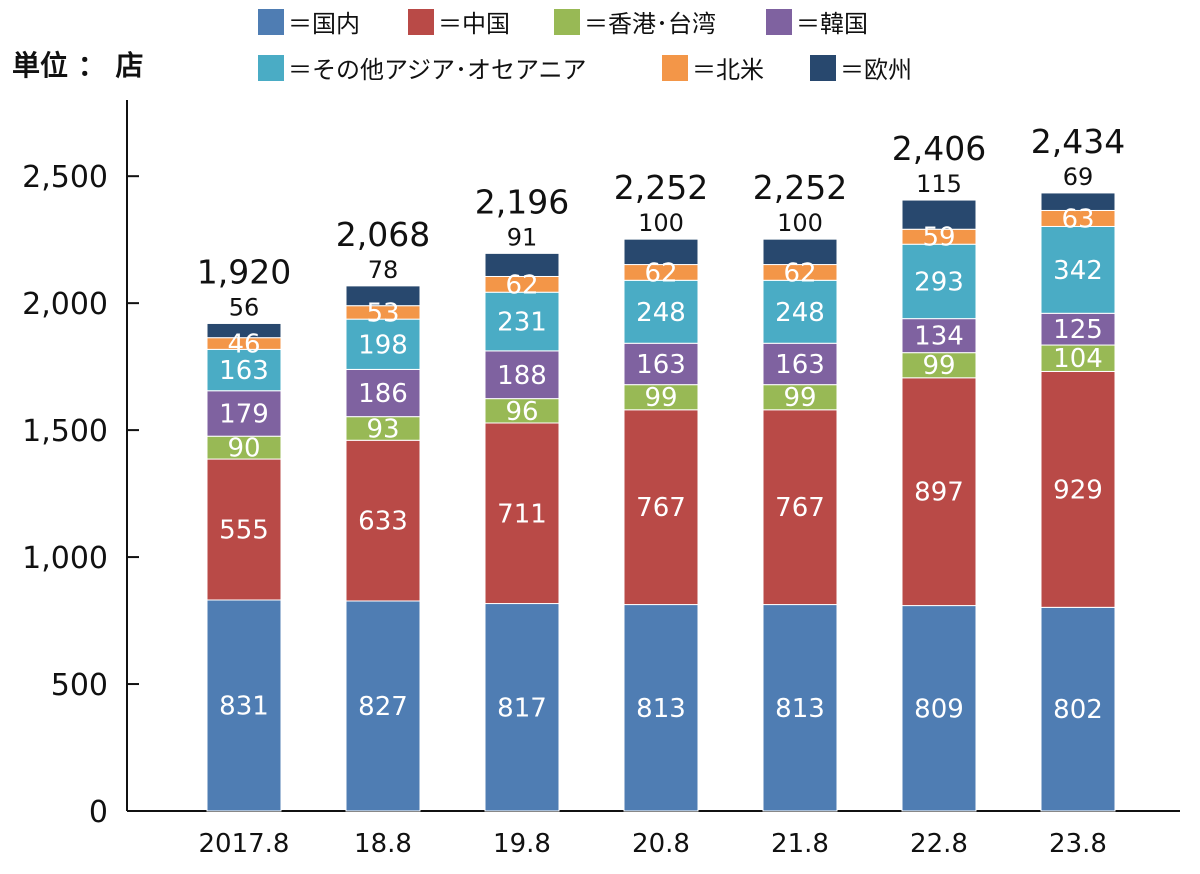 This screenshot has width=1200, height=874. What do you see at coordinates (800, 187) in the screenshot?
I see `total-label: 2,252` at bounding box center [800, 187].